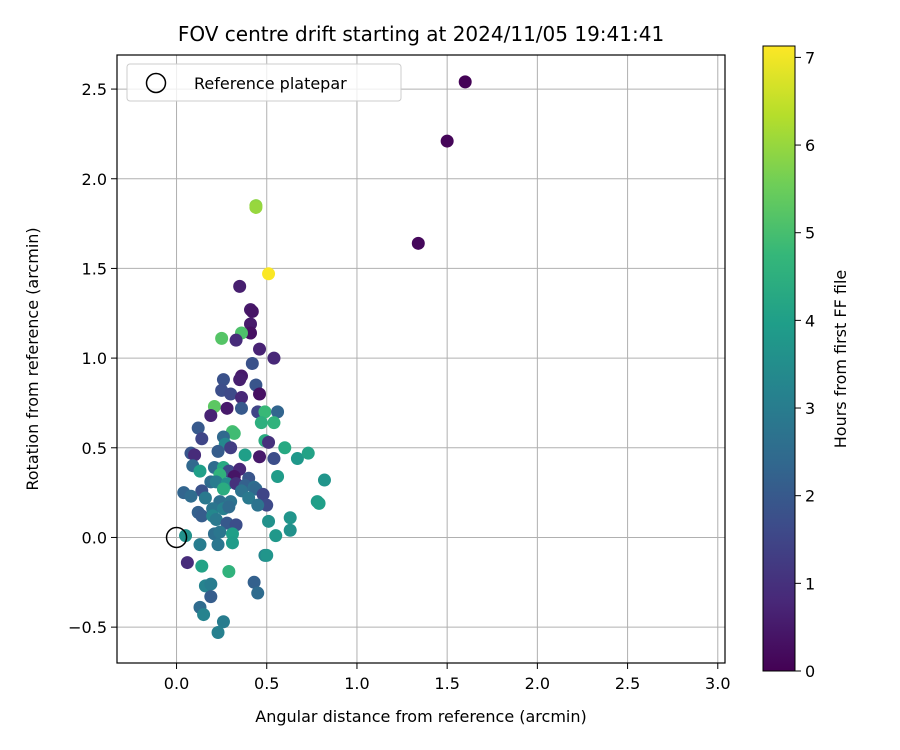 Image resolution: width=900 pixels, height=750 pixels. I want to click on colorbar: 0 1 2 3 4 5 6 7 Hours from first FF file, so click(806, 363).